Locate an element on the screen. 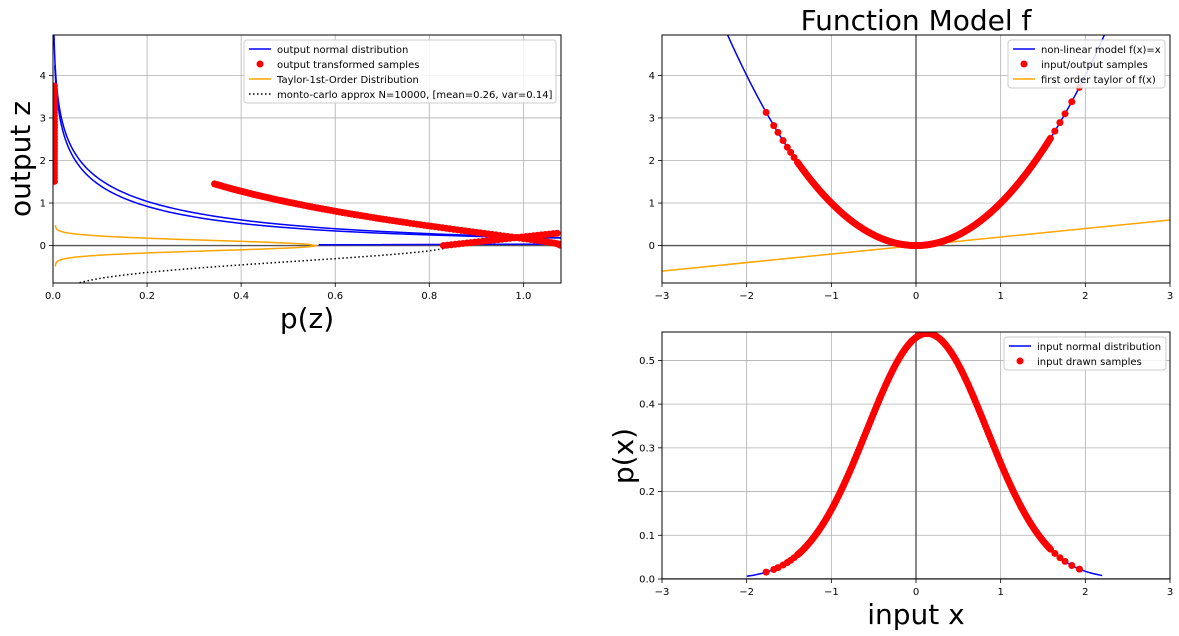 This screenshot has width=1179, height=636. model-xtick-label: 2 is located at coordinates (1085, 296).